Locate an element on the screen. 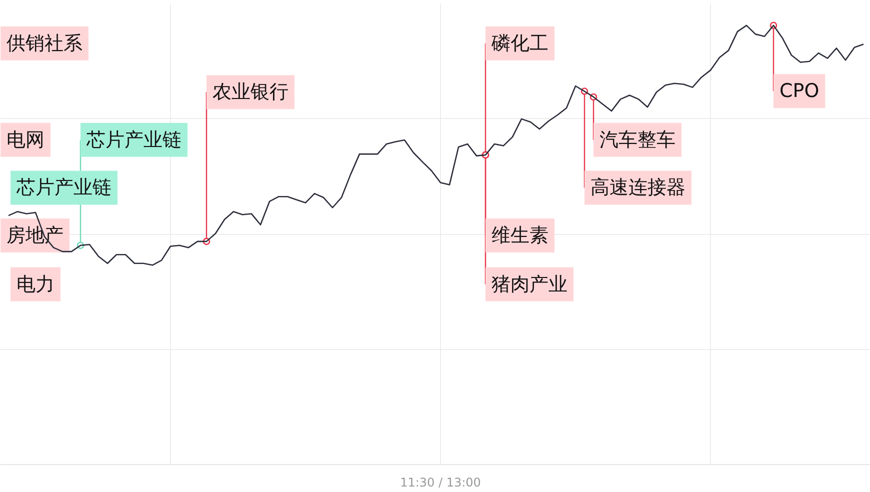 The width and height of the screenshot is (870, 492). annotation: 房地产 is located at coordinates (35, 235).